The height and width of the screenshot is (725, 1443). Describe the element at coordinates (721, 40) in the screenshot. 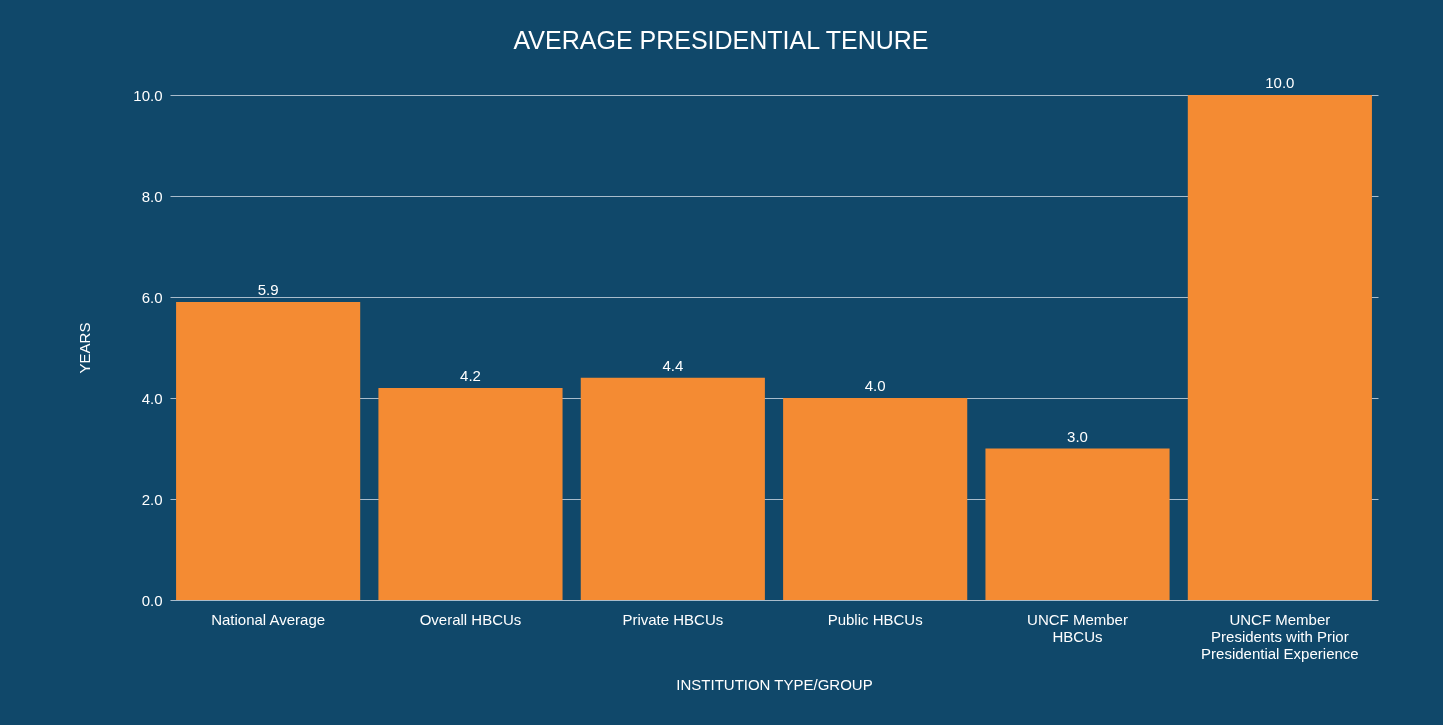

I see `chart-title: AVERAGE PRESIDENTIAL TENURE` at that location.